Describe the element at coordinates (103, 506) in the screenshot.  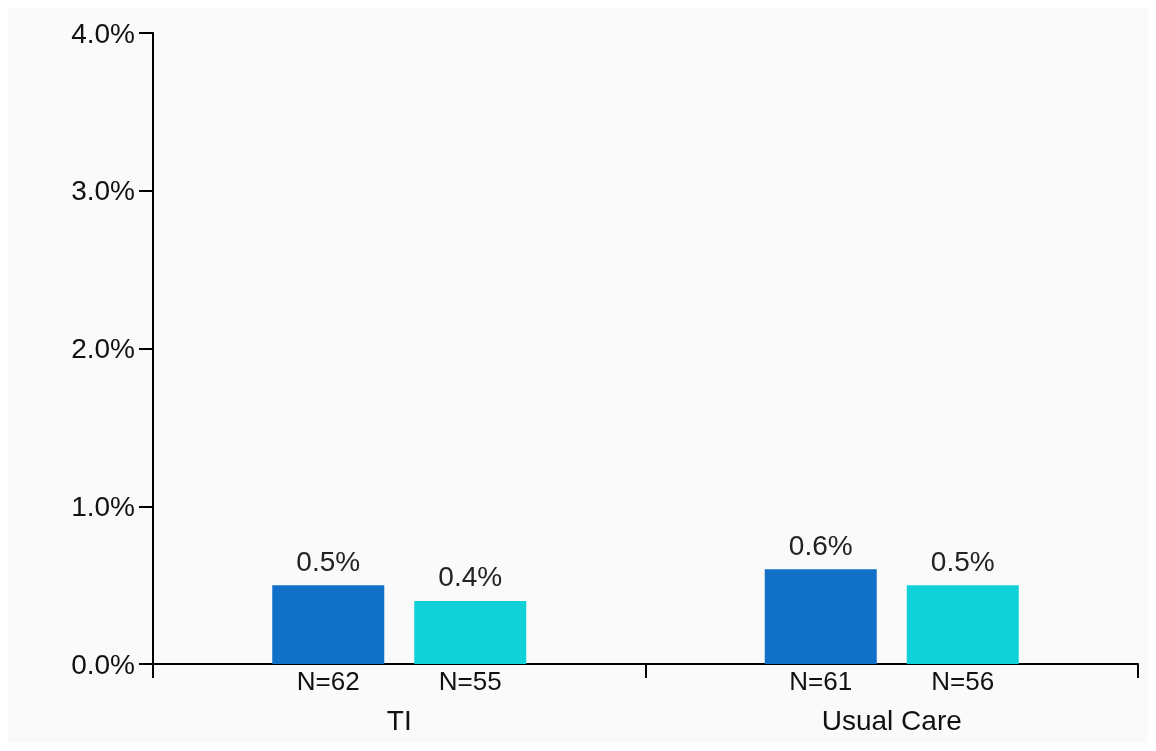
I see `y-tick-label: 1.0%` at that location.